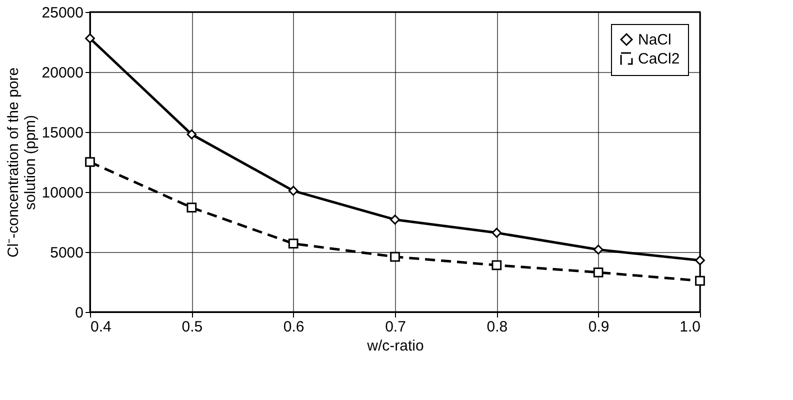 The height and width of the screenshot is (400, 793). I want to click on x-tick-label: 0.7, so click(395, 327).